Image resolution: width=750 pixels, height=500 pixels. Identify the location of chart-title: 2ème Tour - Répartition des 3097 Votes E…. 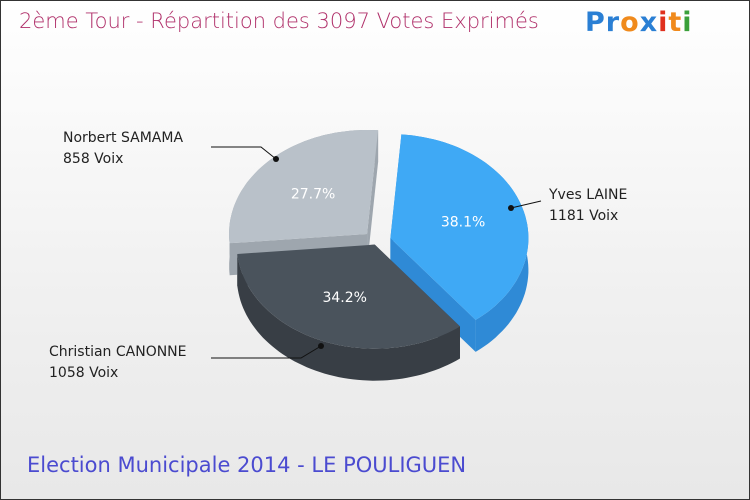
(279, 21).